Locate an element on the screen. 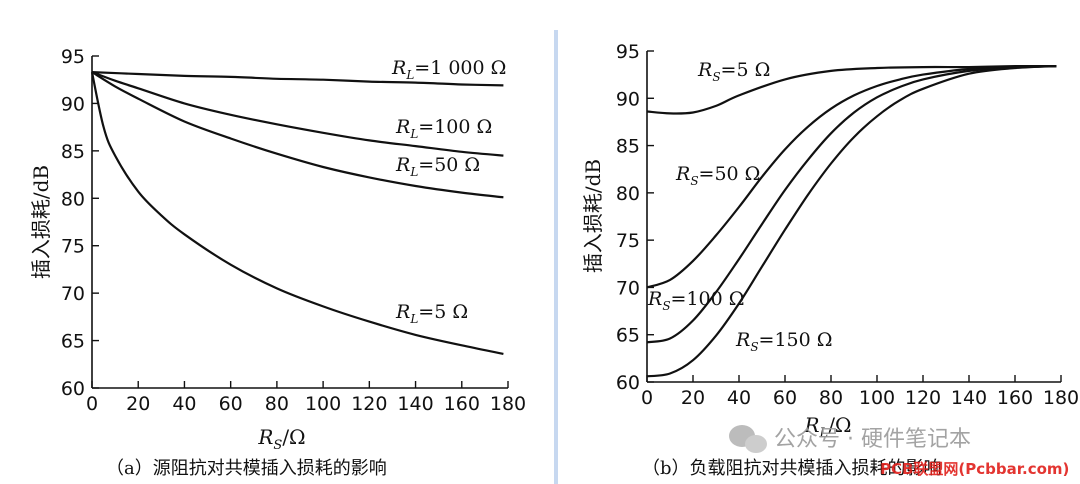  series-label: RL=50 Ω is located at coordinates (437, 166).